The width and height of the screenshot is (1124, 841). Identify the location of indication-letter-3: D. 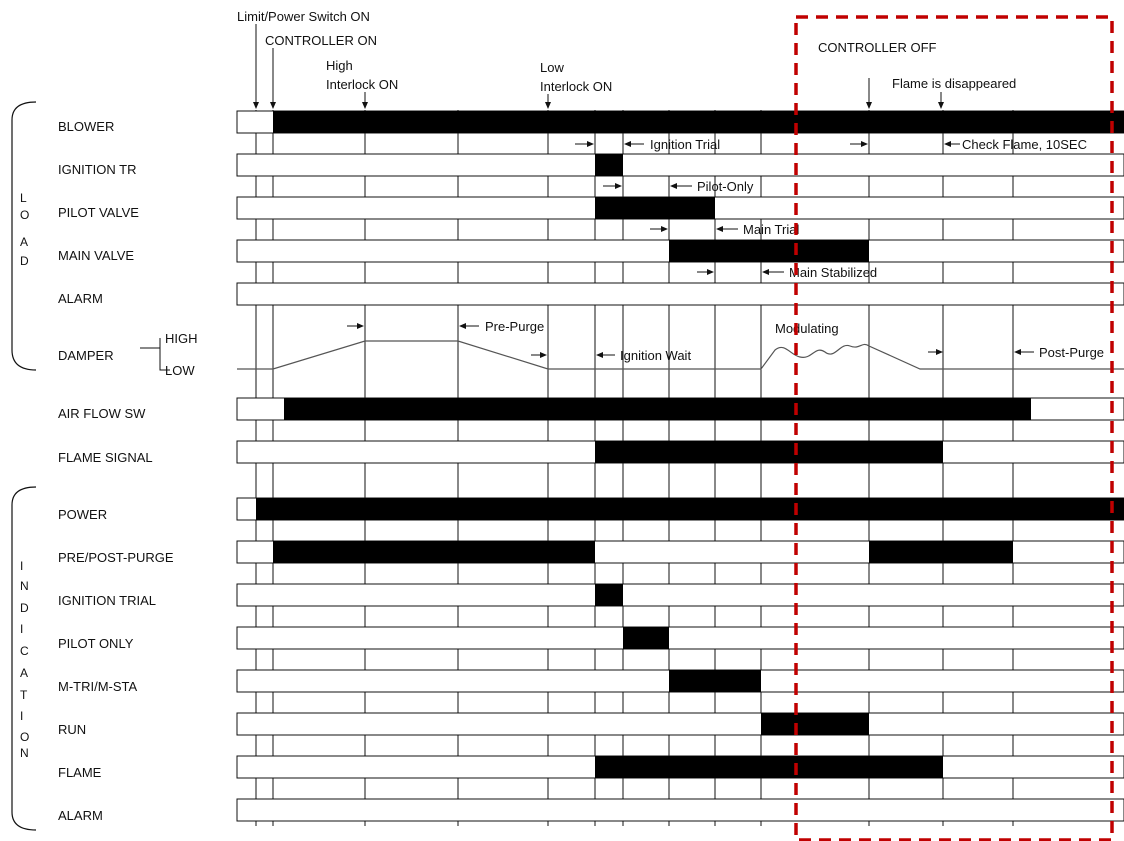
(24, 608).